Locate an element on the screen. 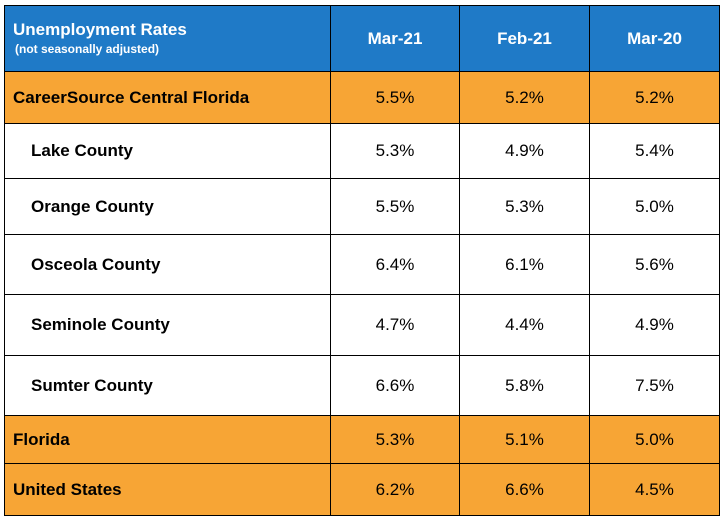 The width and height of the screenshot is (723, 529). cell-mar-21: 6.6% is located at coordinates (395, 385).